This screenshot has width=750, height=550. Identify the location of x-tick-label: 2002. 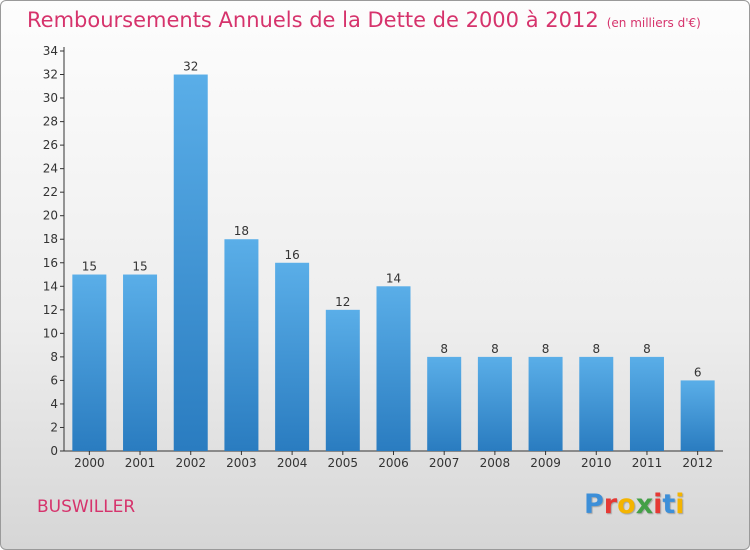
(190, 463).